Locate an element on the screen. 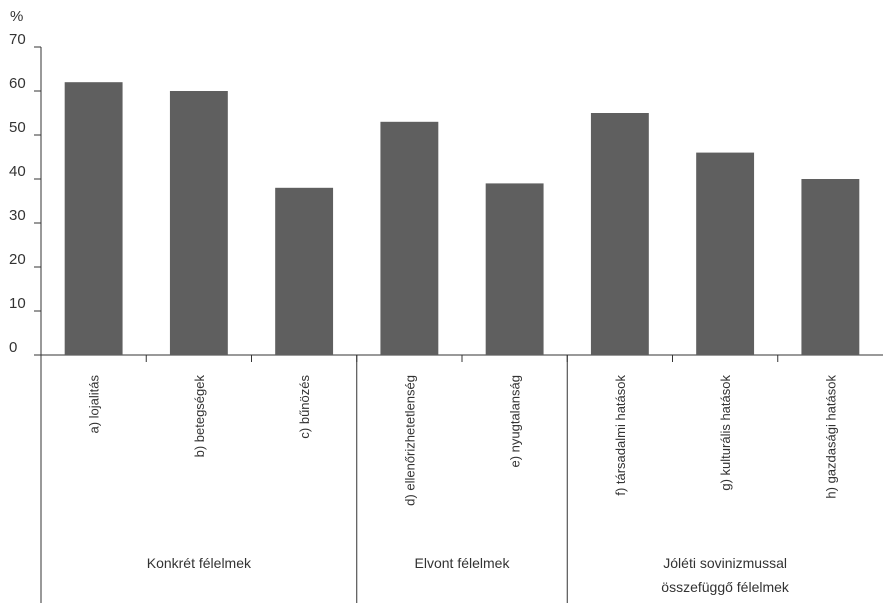  category-label: a) lojalitás is located at coordinates (94, 404).